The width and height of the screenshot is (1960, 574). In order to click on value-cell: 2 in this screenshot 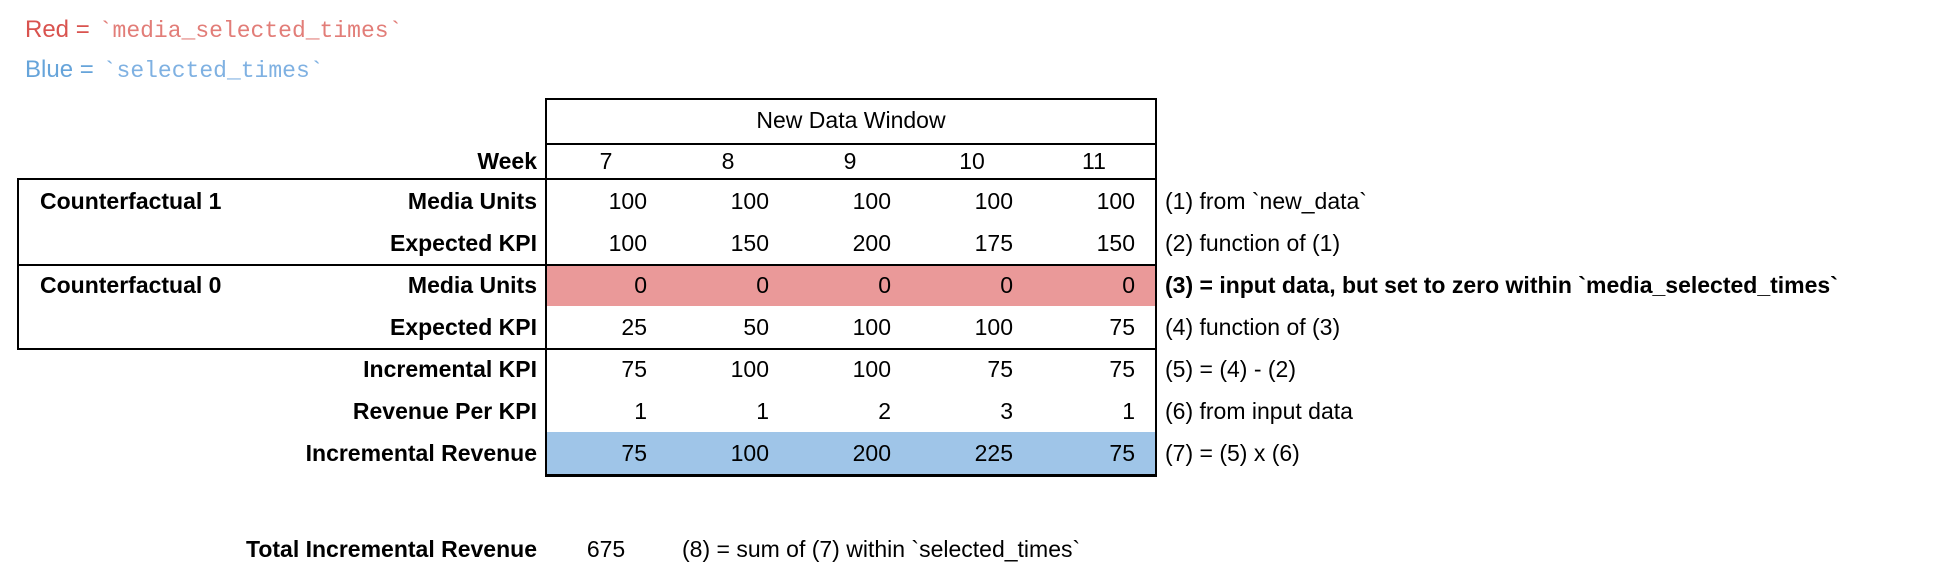, I will do `click(884, 410)`.